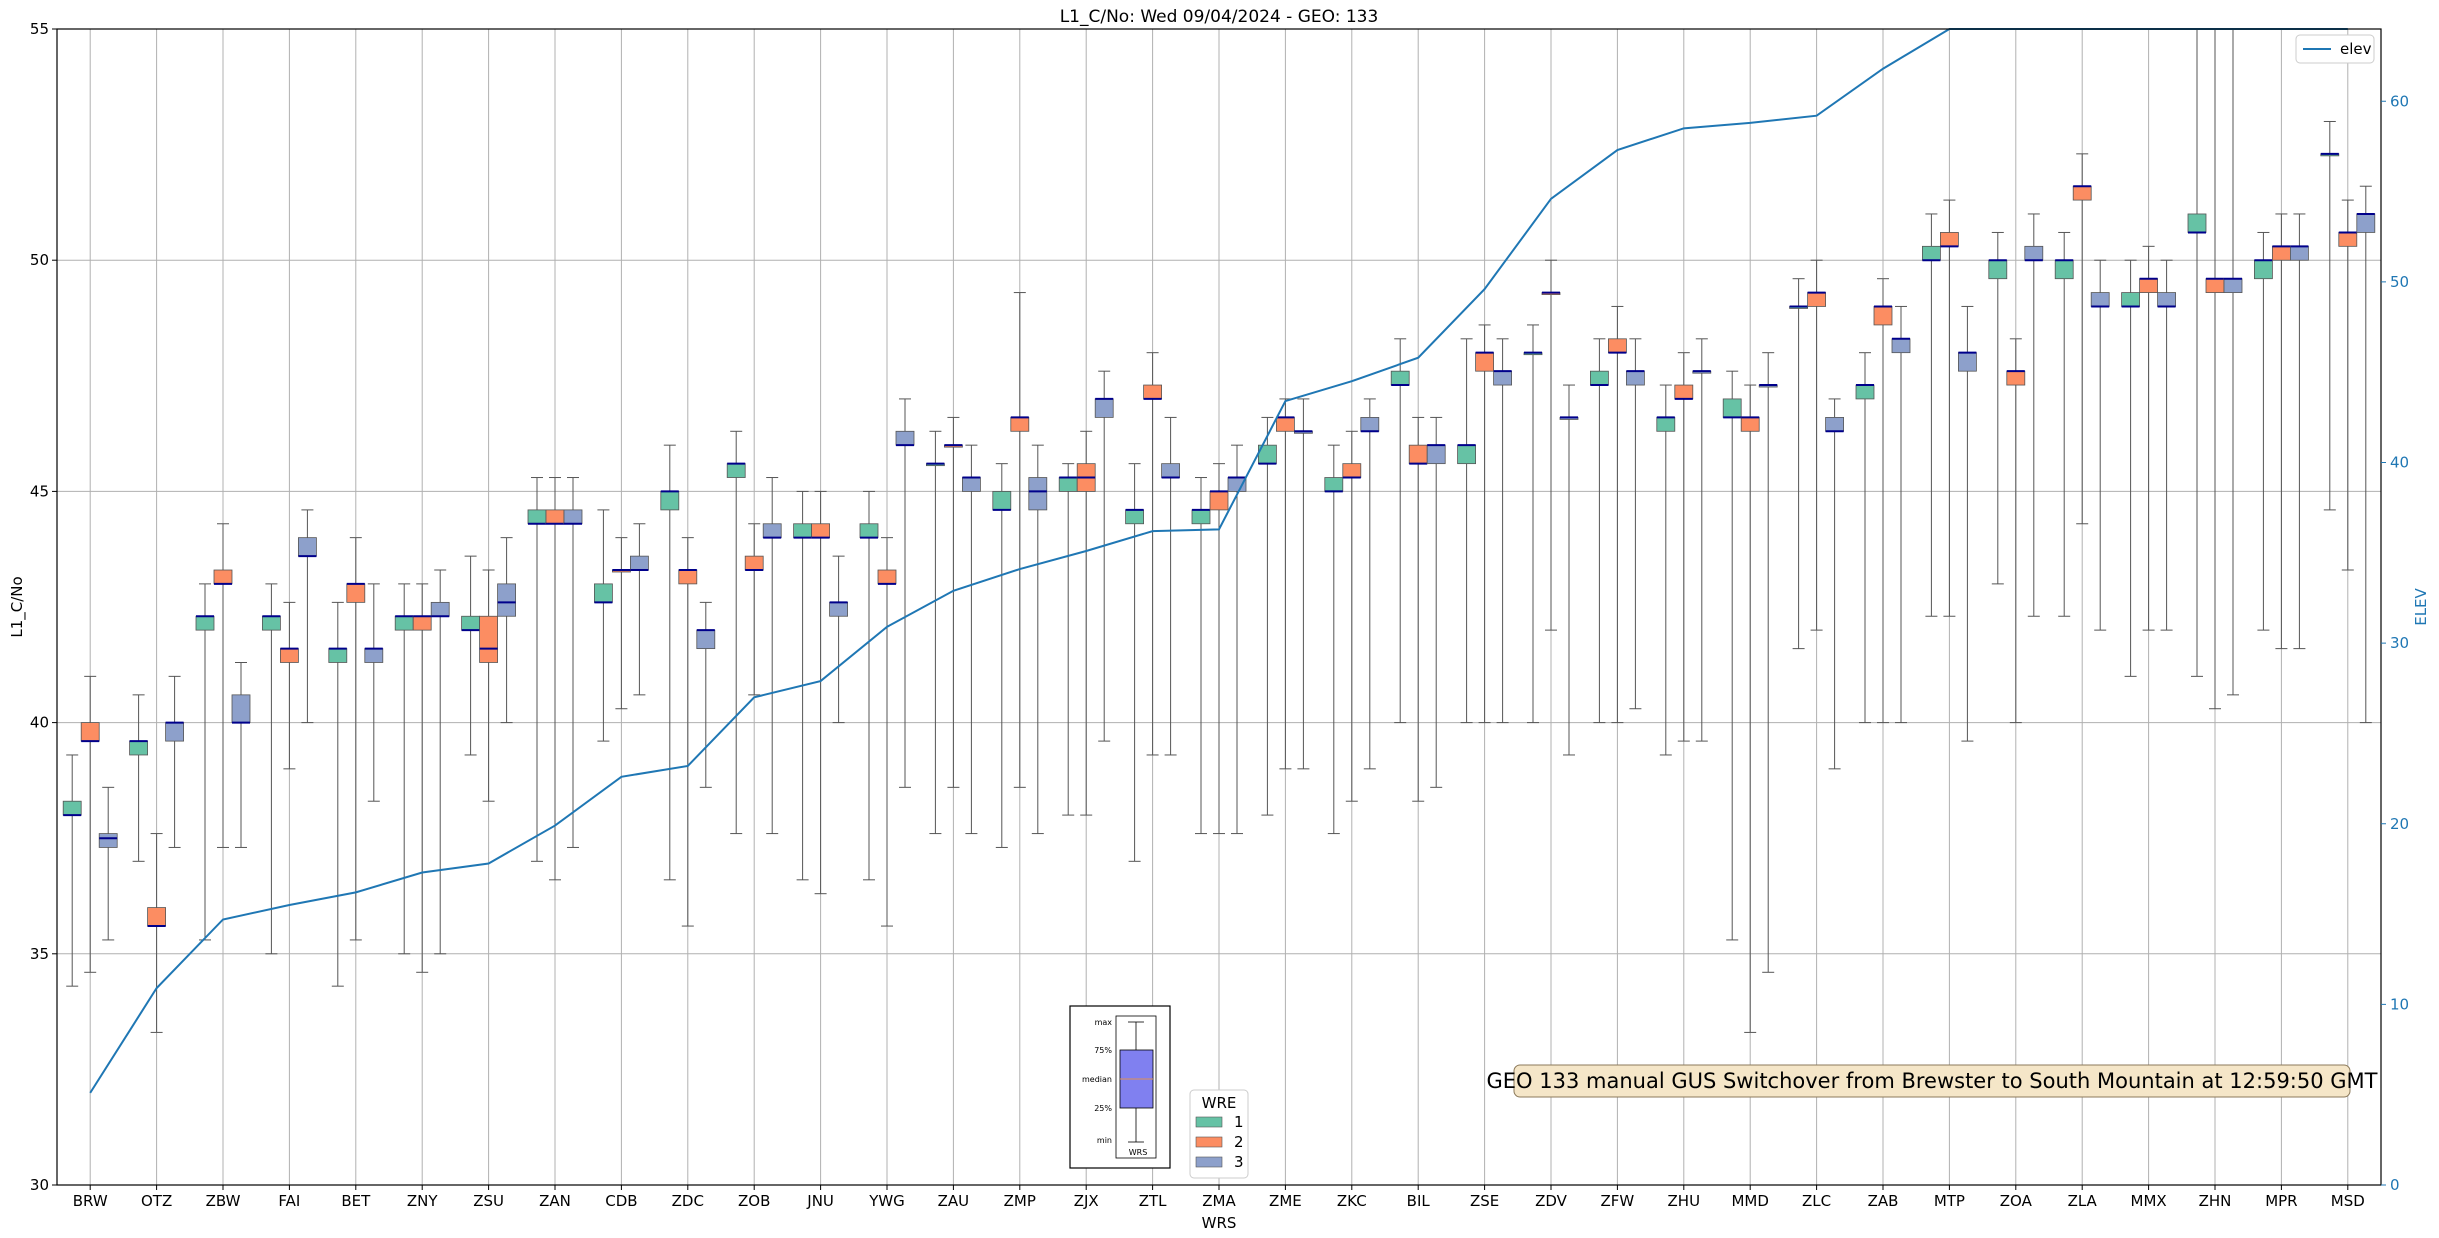 This screenshot has height=1238, width=2439. I want to click on elev-legend: elev, so click(2335, 49).